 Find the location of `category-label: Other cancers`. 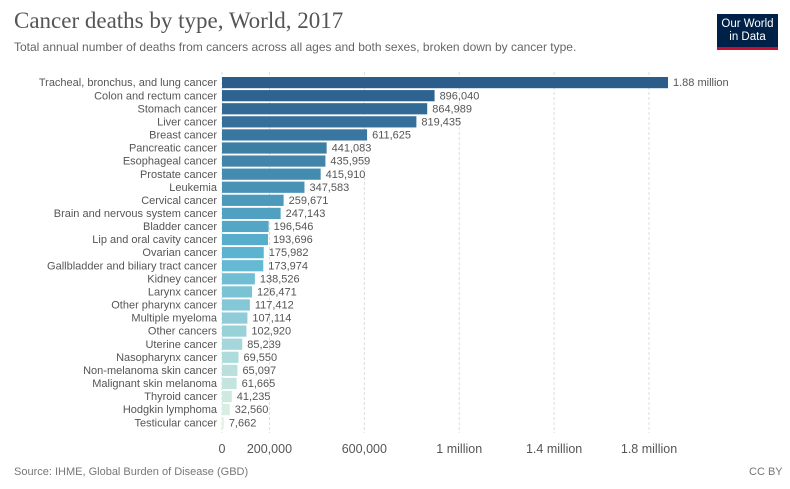

category-label: Other cancers is located at coordinates (183, 332).